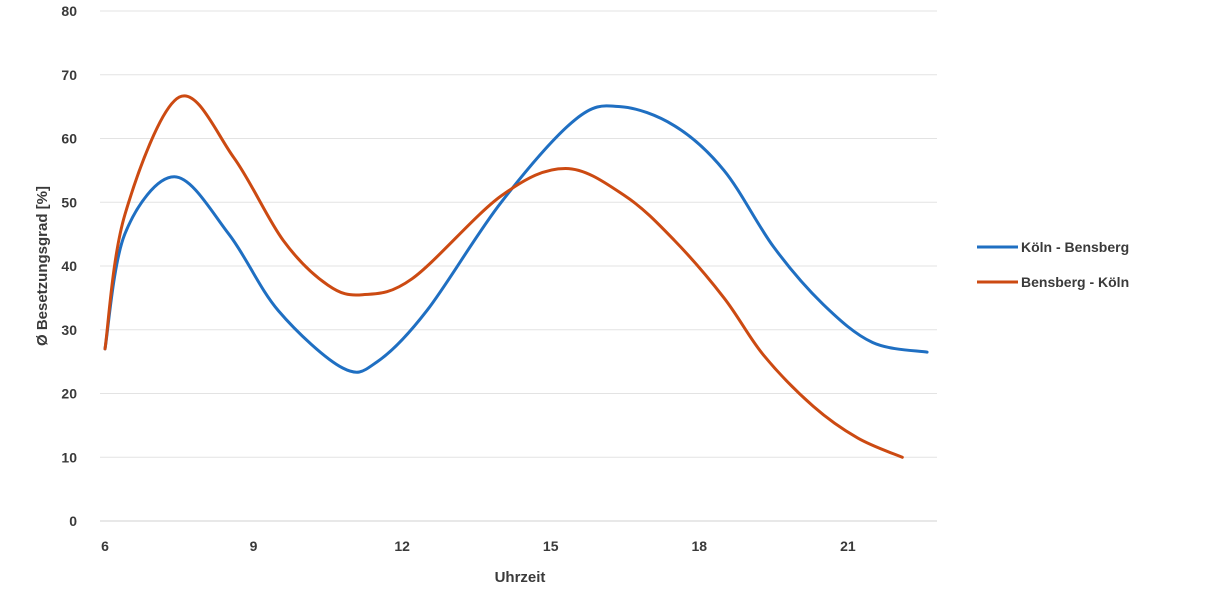 The height and width of the screenshot is (606, 1207). Describe the element at coordinates (105, 546) in the screenshot. I see `x-tick-label: 6` at that location.